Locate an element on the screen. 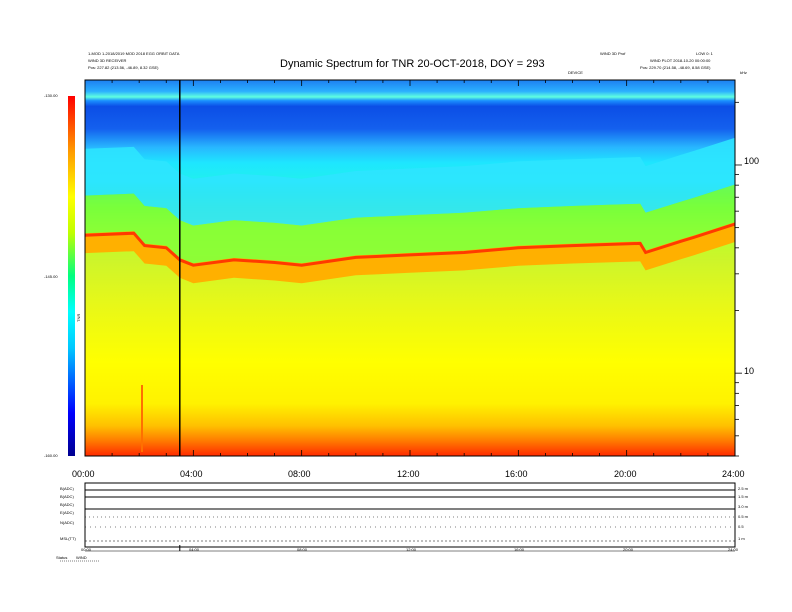  header-right-line1: WIND 3D Prof is located at coordinates (613, 53).